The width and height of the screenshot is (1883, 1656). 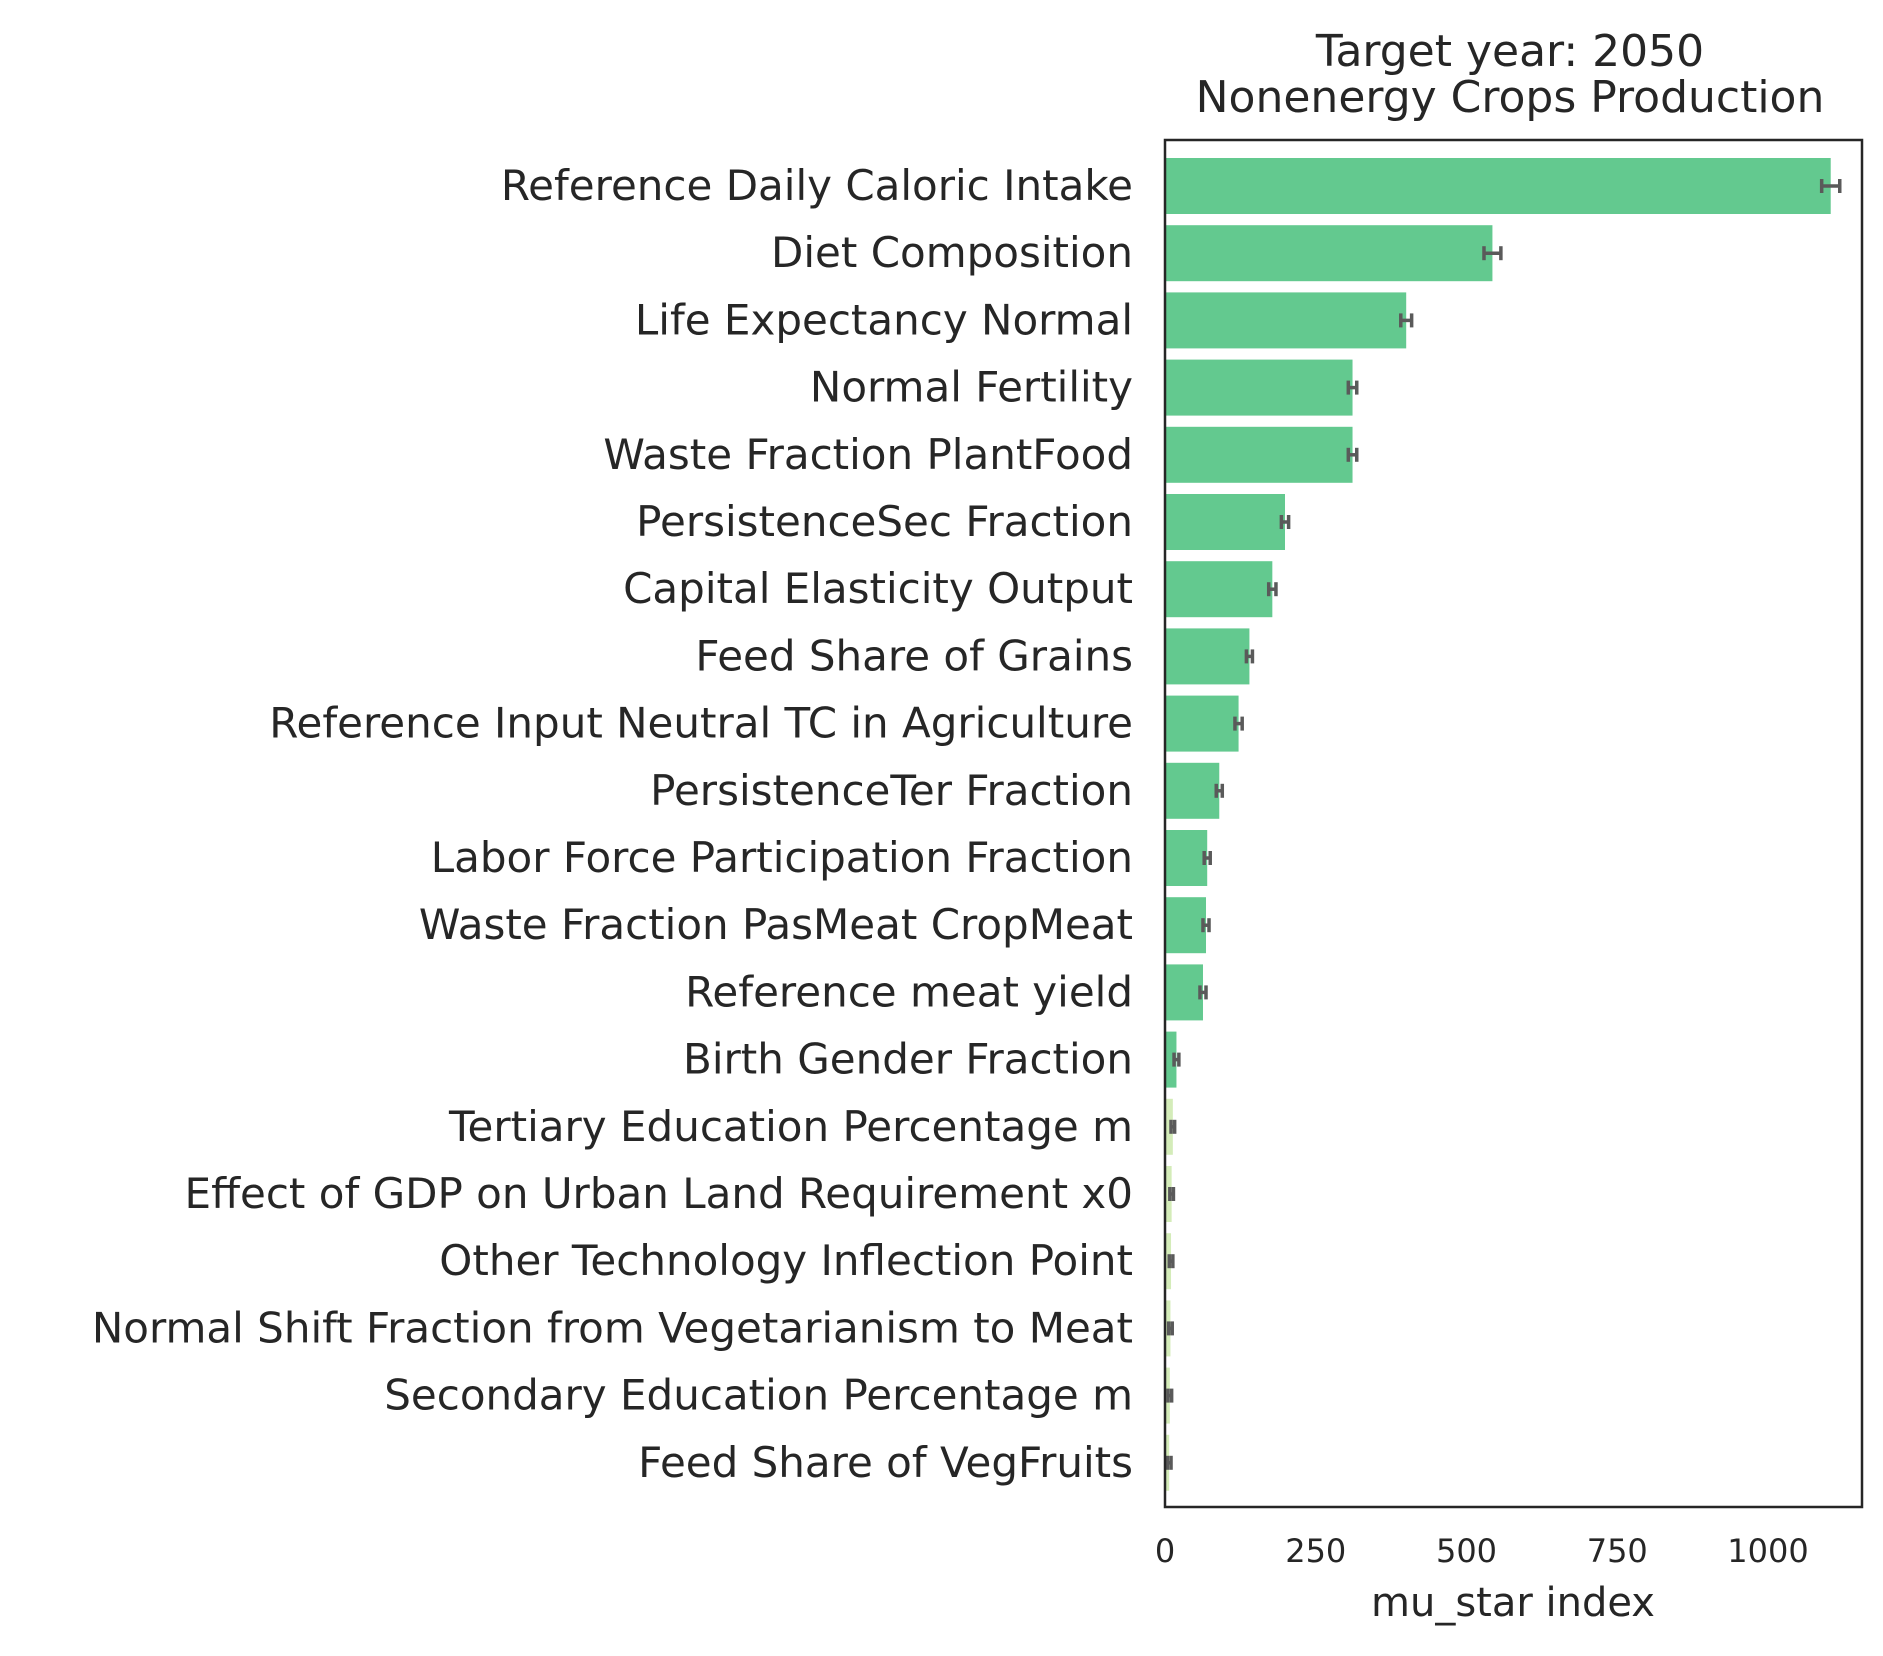 What do you see at coordinates (782, 857) in the screenshot?
I see `y-tick-label: Labor Force Participation Fraction` at bounding box center [782, 857].